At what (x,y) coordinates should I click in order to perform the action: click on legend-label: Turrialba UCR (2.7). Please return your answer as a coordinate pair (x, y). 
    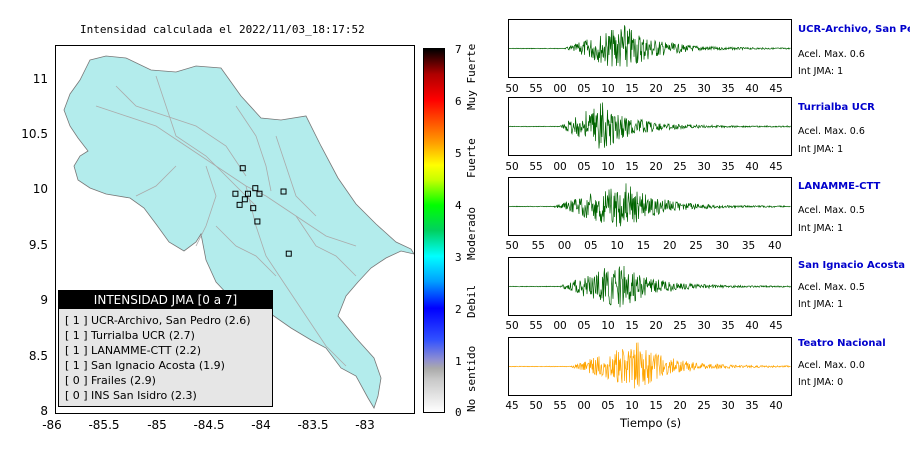
    Looking at the image, I should click on (143, 335).